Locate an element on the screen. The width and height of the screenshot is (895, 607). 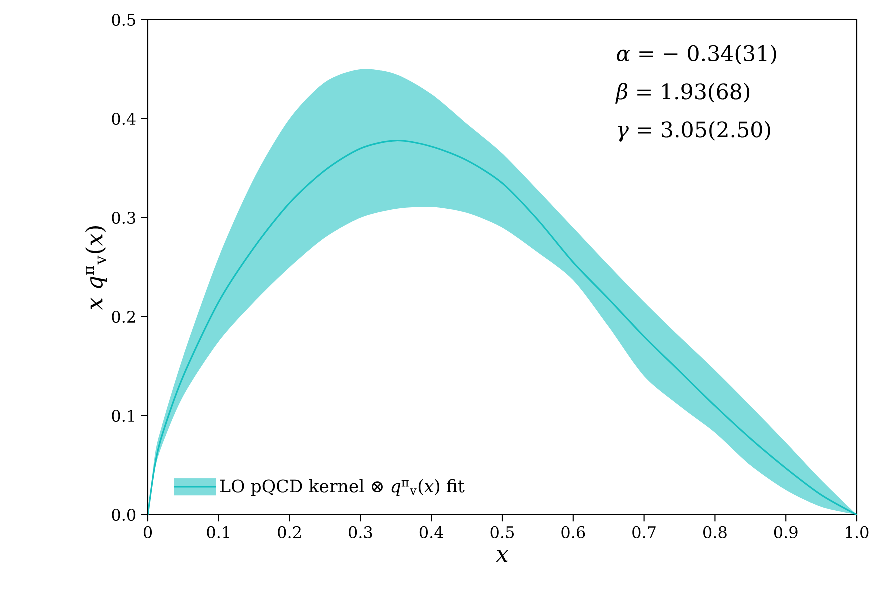
y-tick-label: 0.3 is located at coordinates (124, 218).